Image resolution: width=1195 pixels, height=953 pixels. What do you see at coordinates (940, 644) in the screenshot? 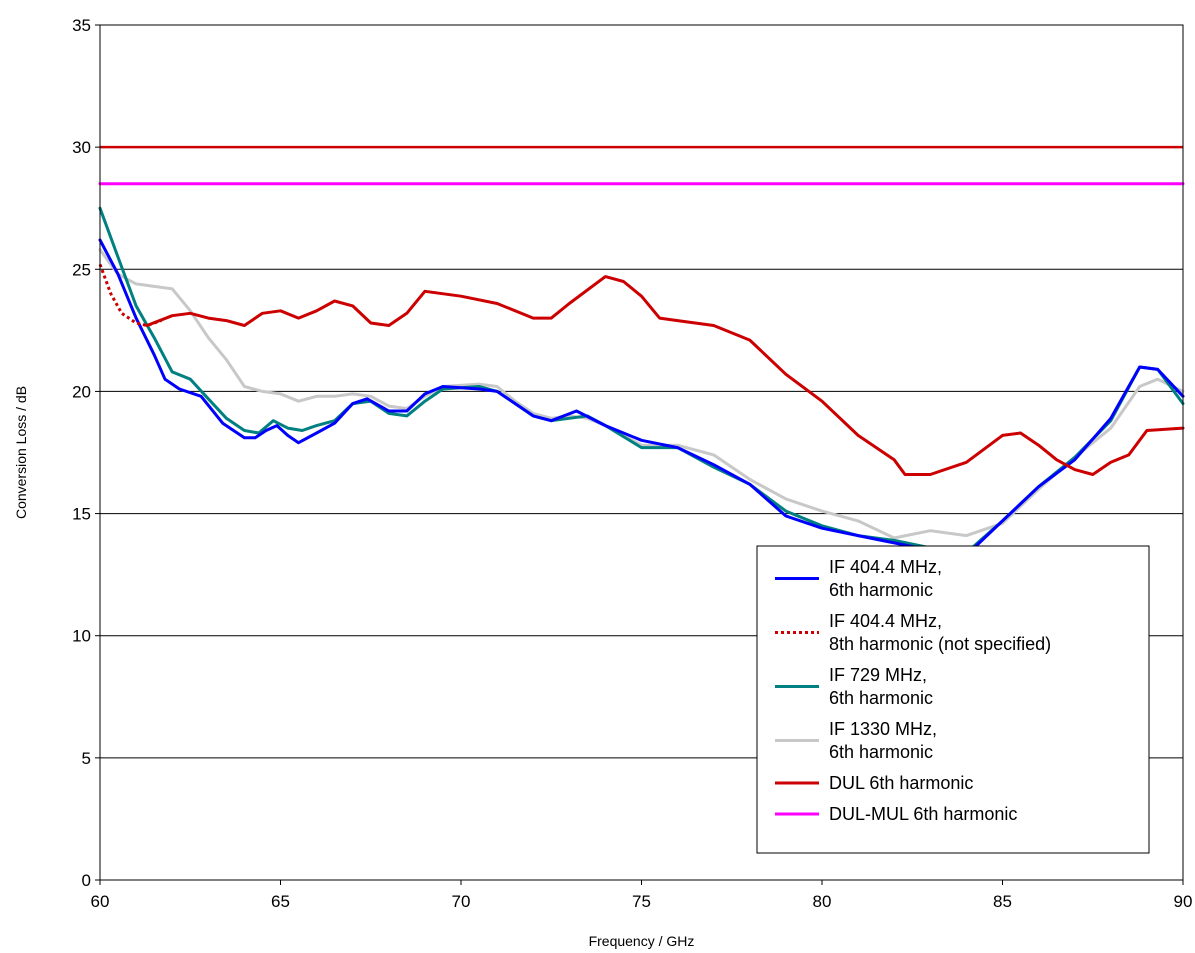
I see `legend-label: 8th harmonic (not specified)` at bounding box center [940, 644].